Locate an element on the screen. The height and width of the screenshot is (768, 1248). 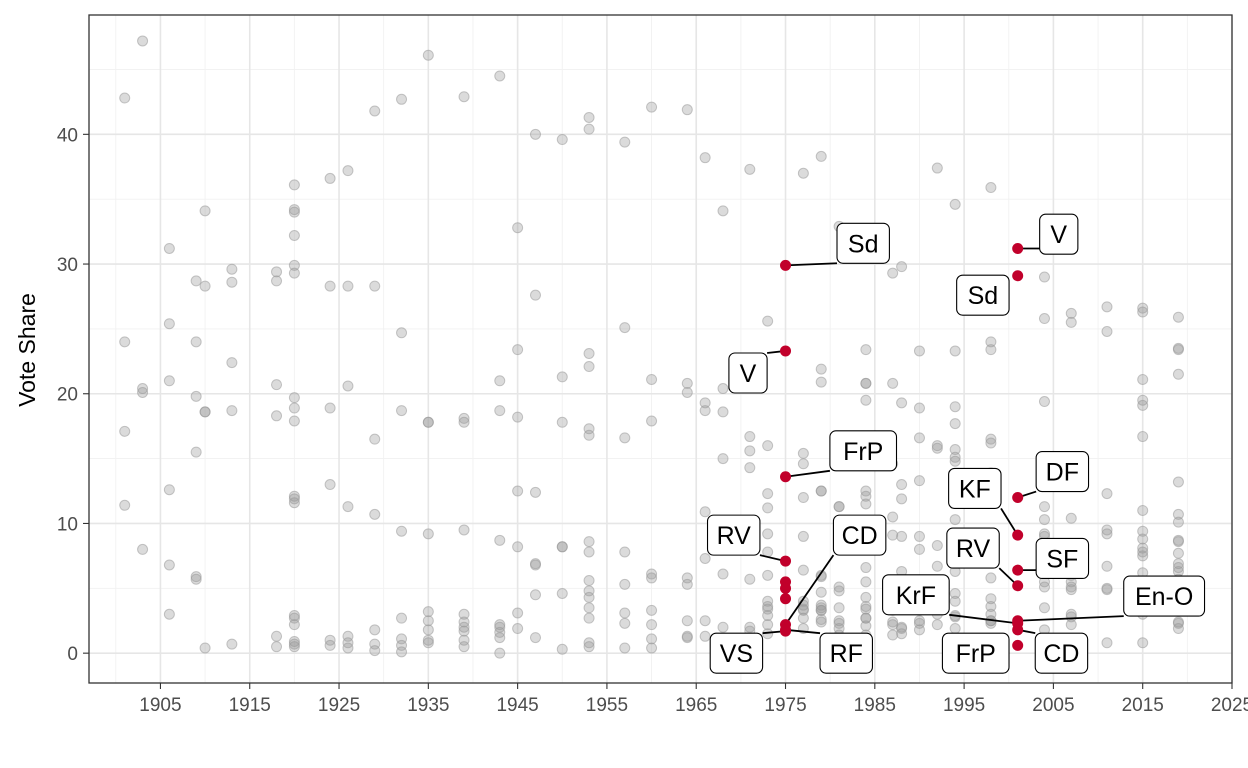
x-tick-label: 1975 is located at coordinates (785, 705).